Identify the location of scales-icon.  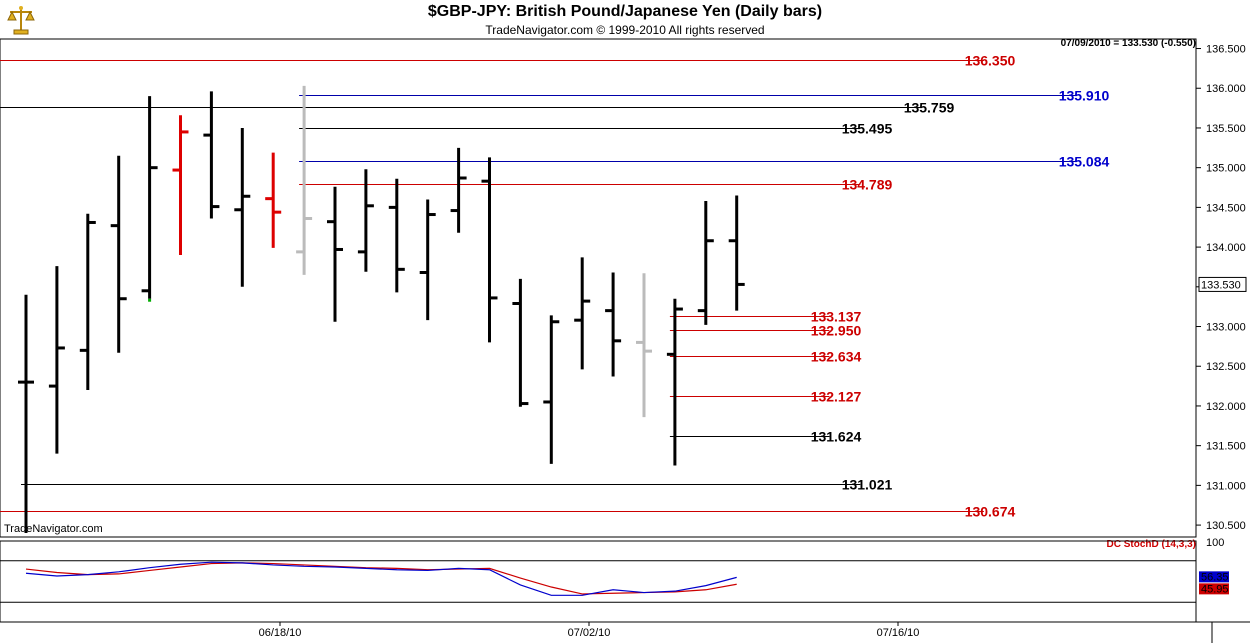
(21, 20).